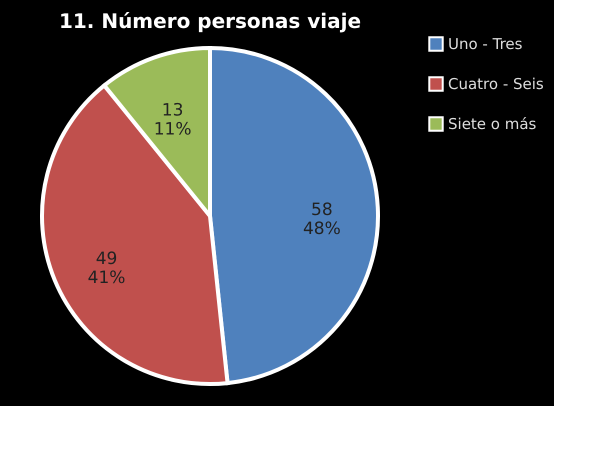 This screenshot has width=608, height=456. What do you see at coordinates (173, 120) in the screenshot?
I see `data-label: 13 11%` at bounding box center [173, 120].